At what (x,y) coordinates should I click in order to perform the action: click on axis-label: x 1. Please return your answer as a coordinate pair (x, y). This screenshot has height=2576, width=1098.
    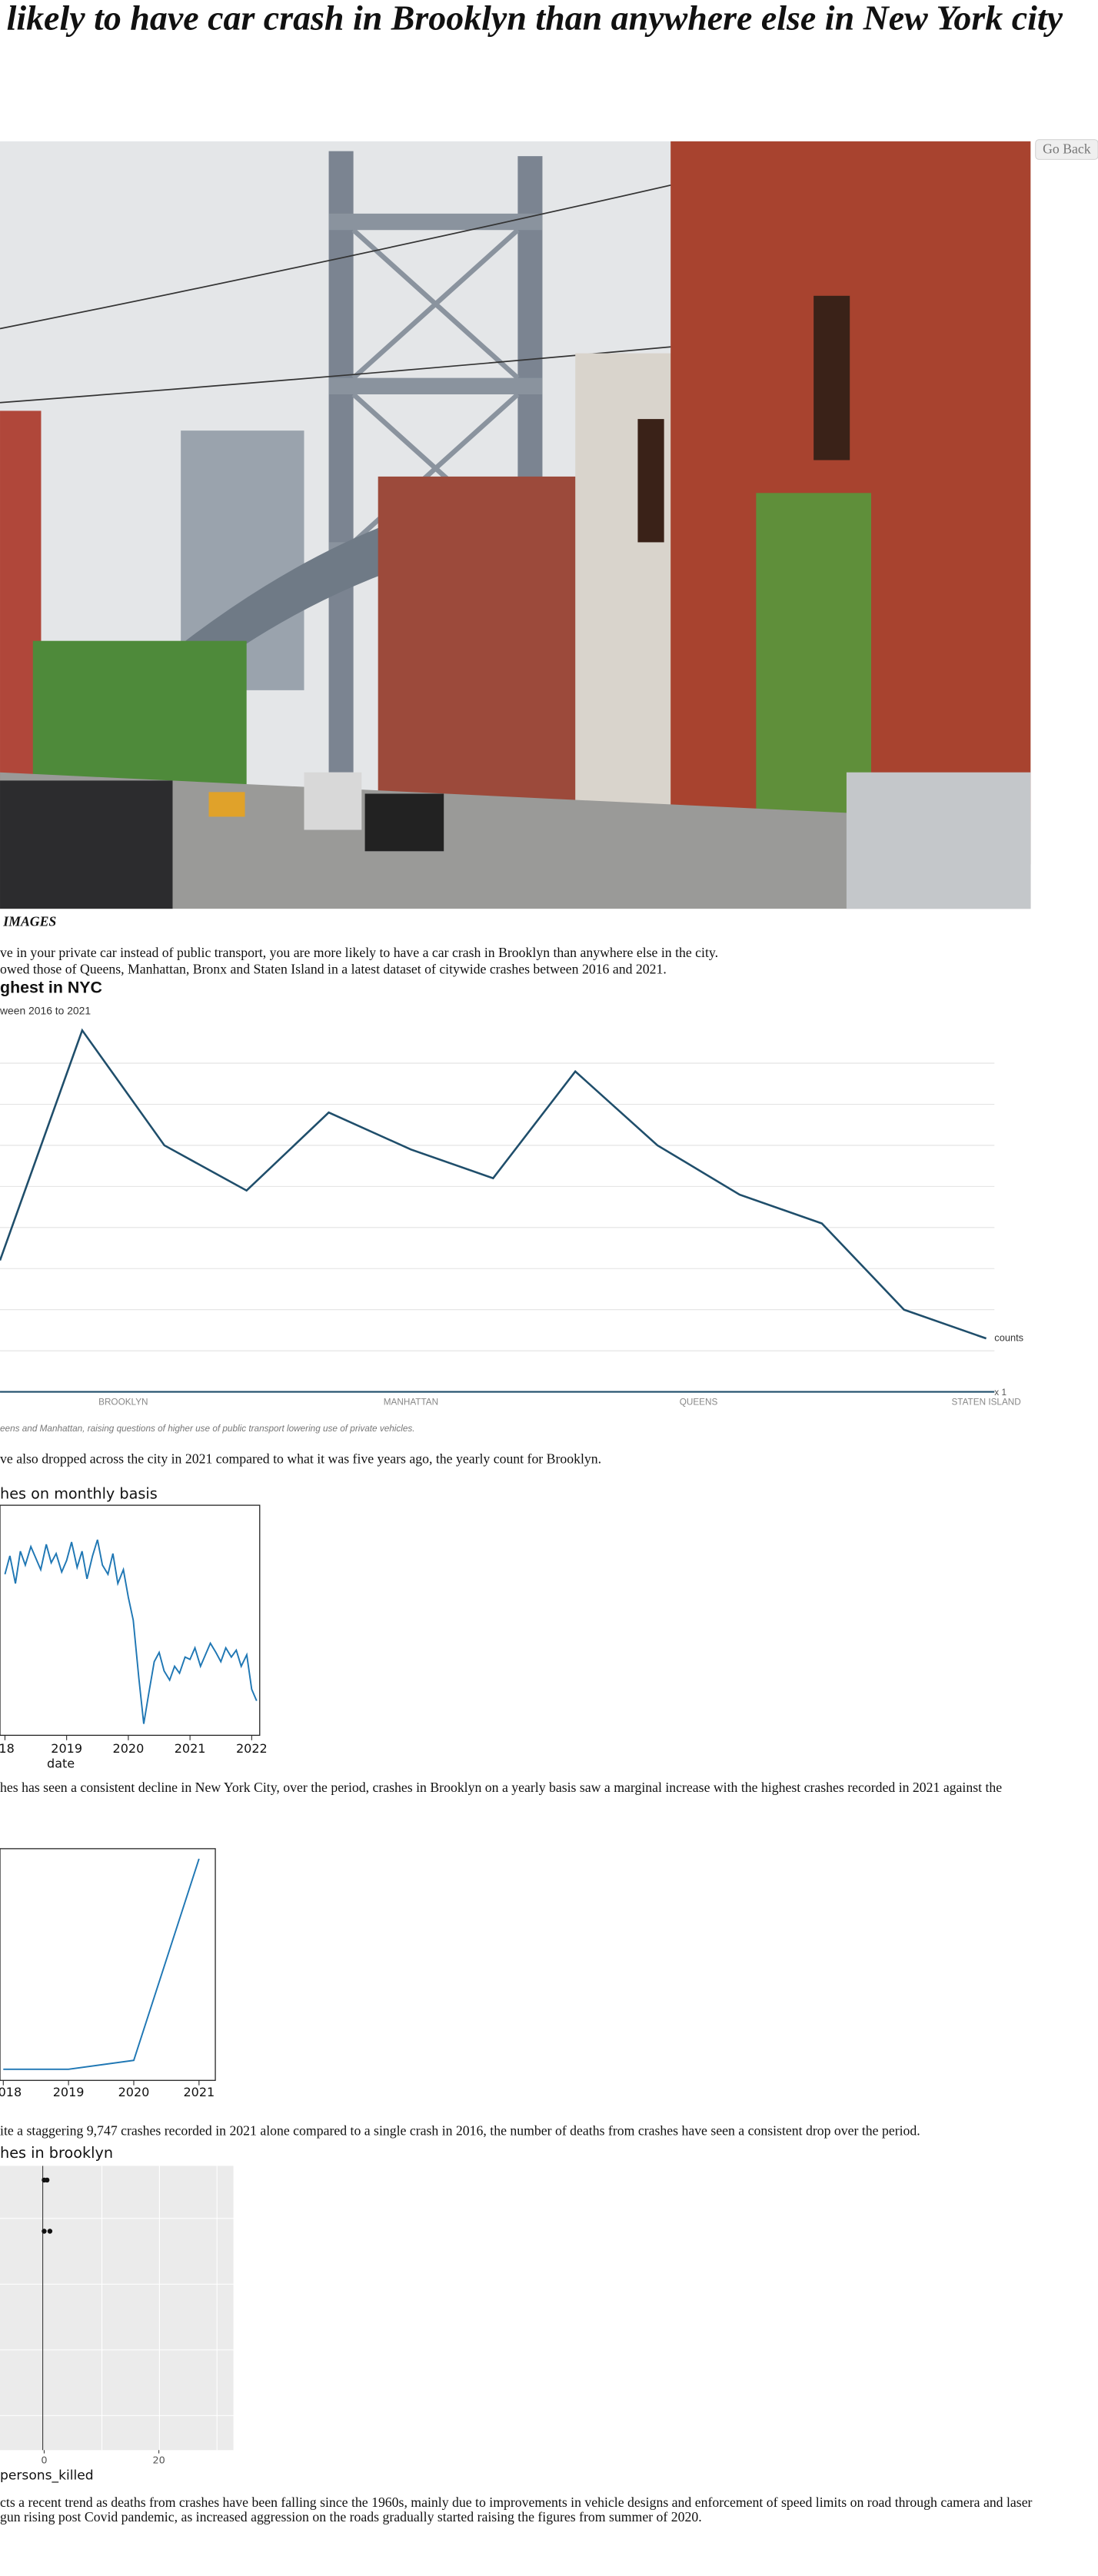
    Looking at the image, I should click on (1000, 1393).